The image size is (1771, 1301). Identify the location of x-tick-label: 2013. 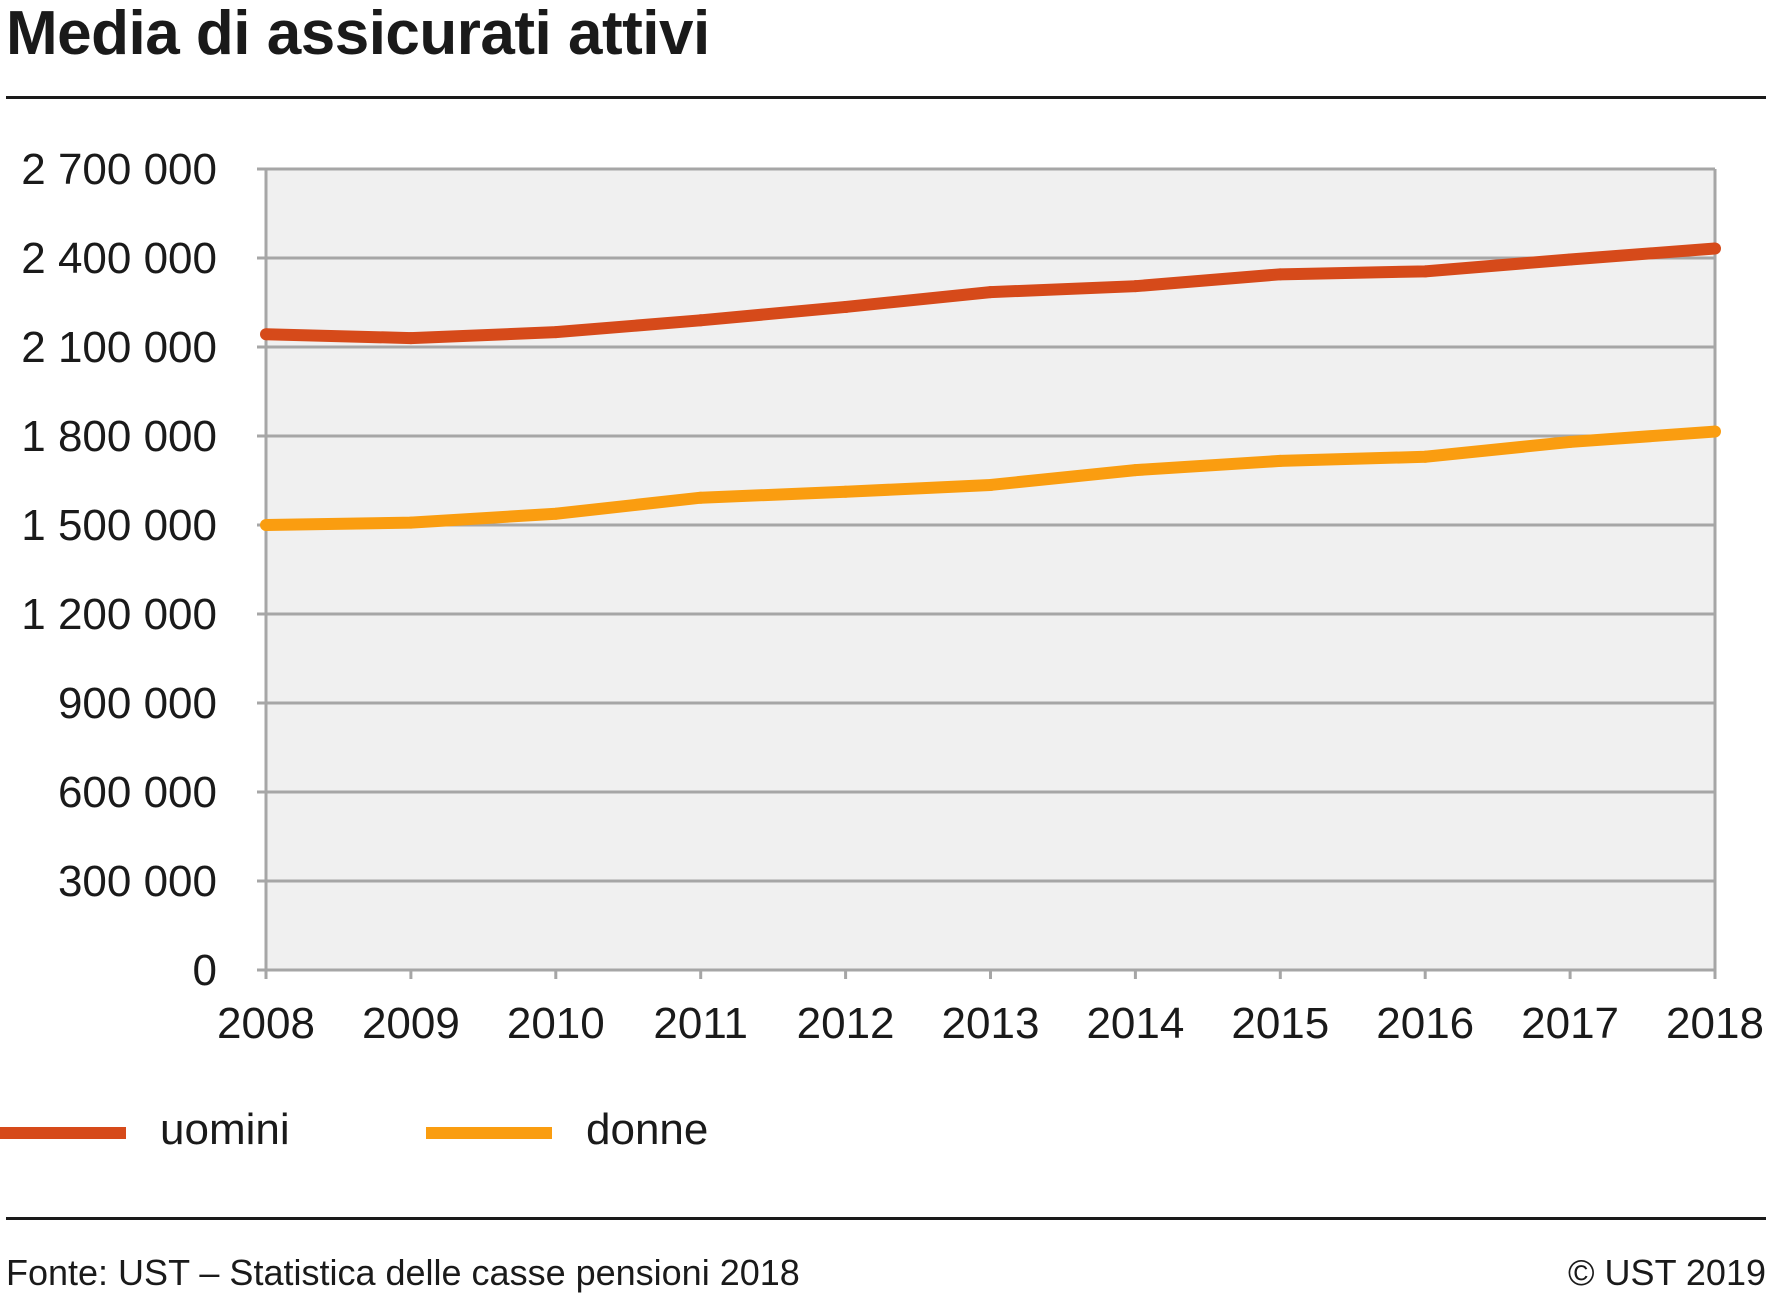
(991, 1023).